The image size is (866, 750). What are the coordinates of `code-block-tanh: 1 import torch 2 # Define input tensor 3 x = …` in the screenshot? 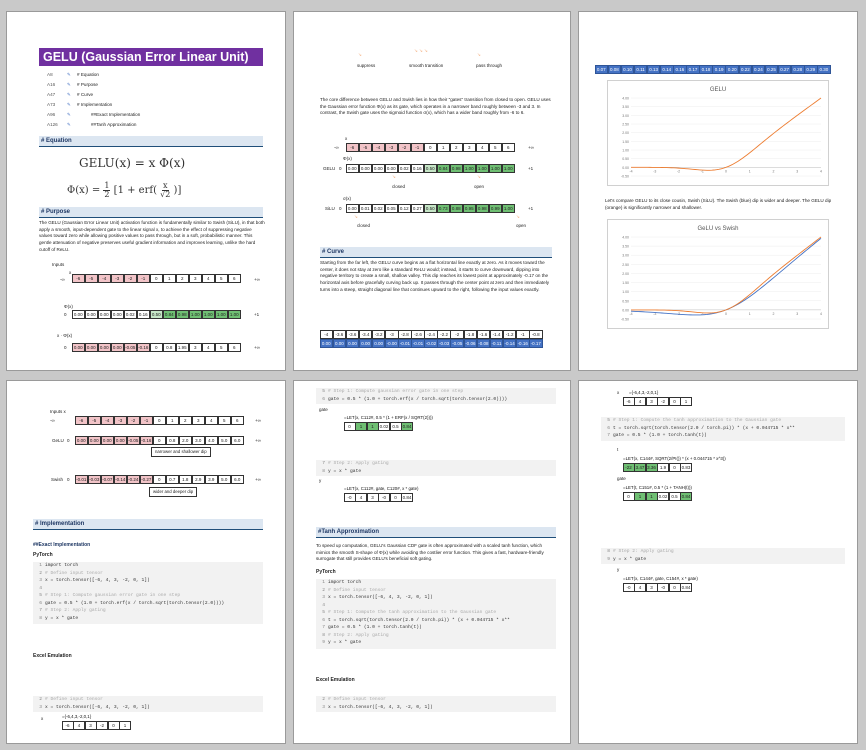 It's located at (436, 614).